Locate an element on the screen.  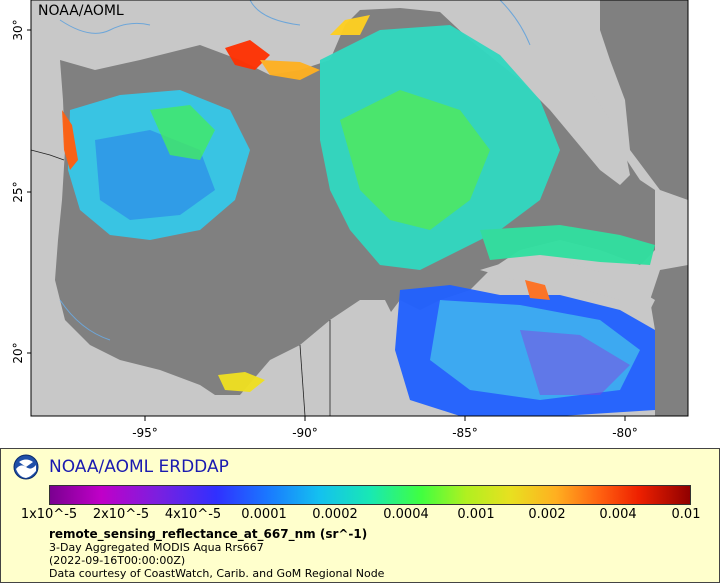
lat-tick-label: 20° is located at coordinates (18, 352).